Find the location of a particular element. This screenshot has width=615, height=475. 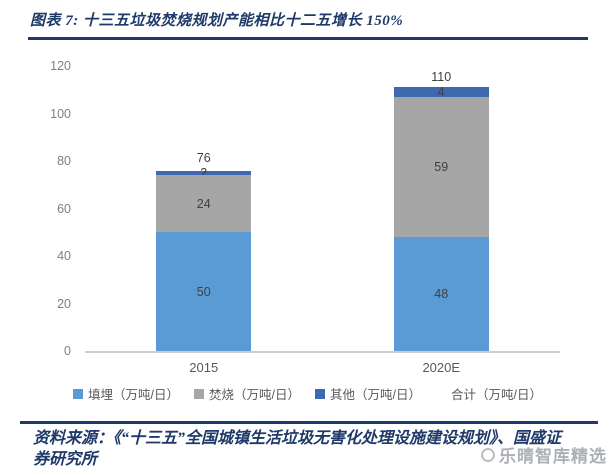

y-axis-tick-label: 20 is located at coordinates (64, 303).